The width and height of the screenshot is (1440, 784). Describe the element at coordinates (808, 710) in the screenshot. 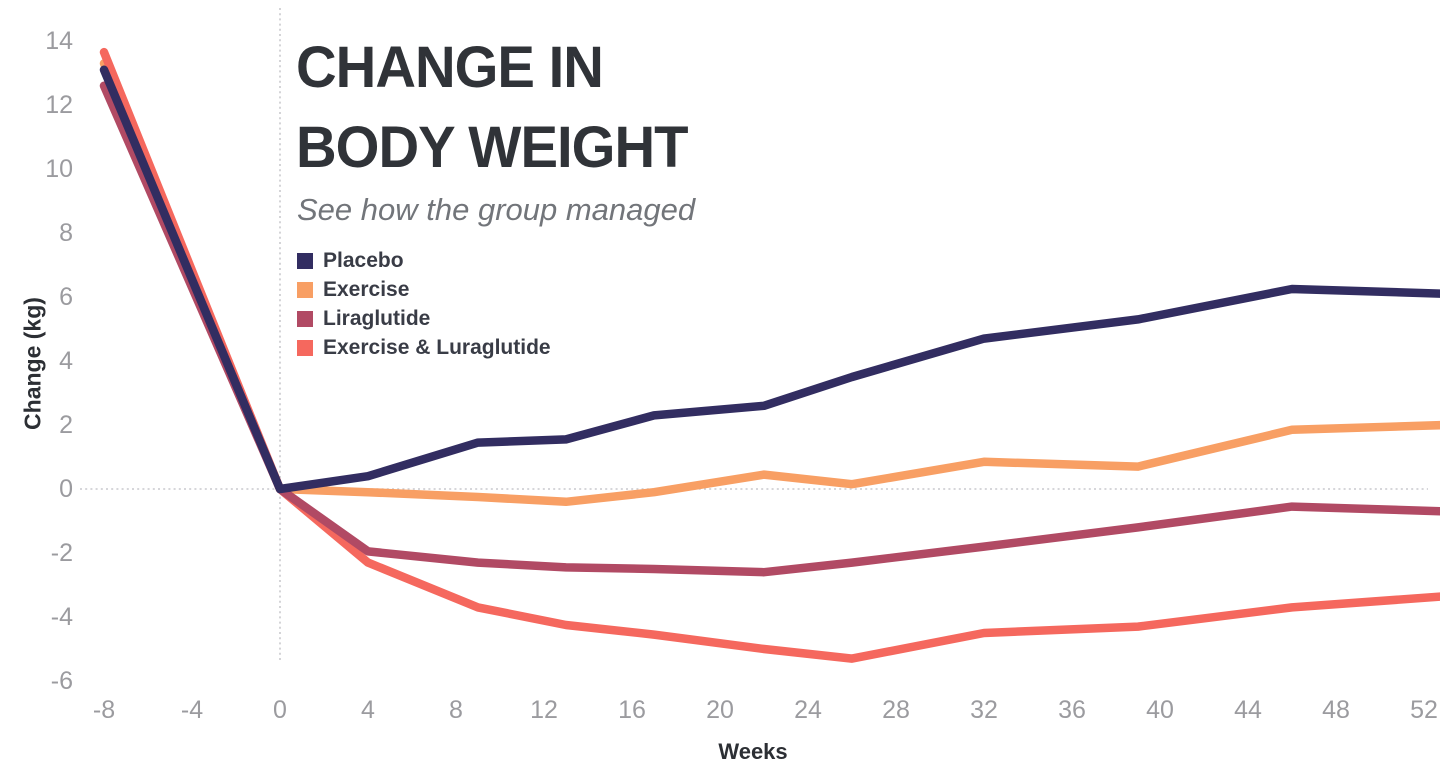

I see `x-tick-label: 24` at that location.